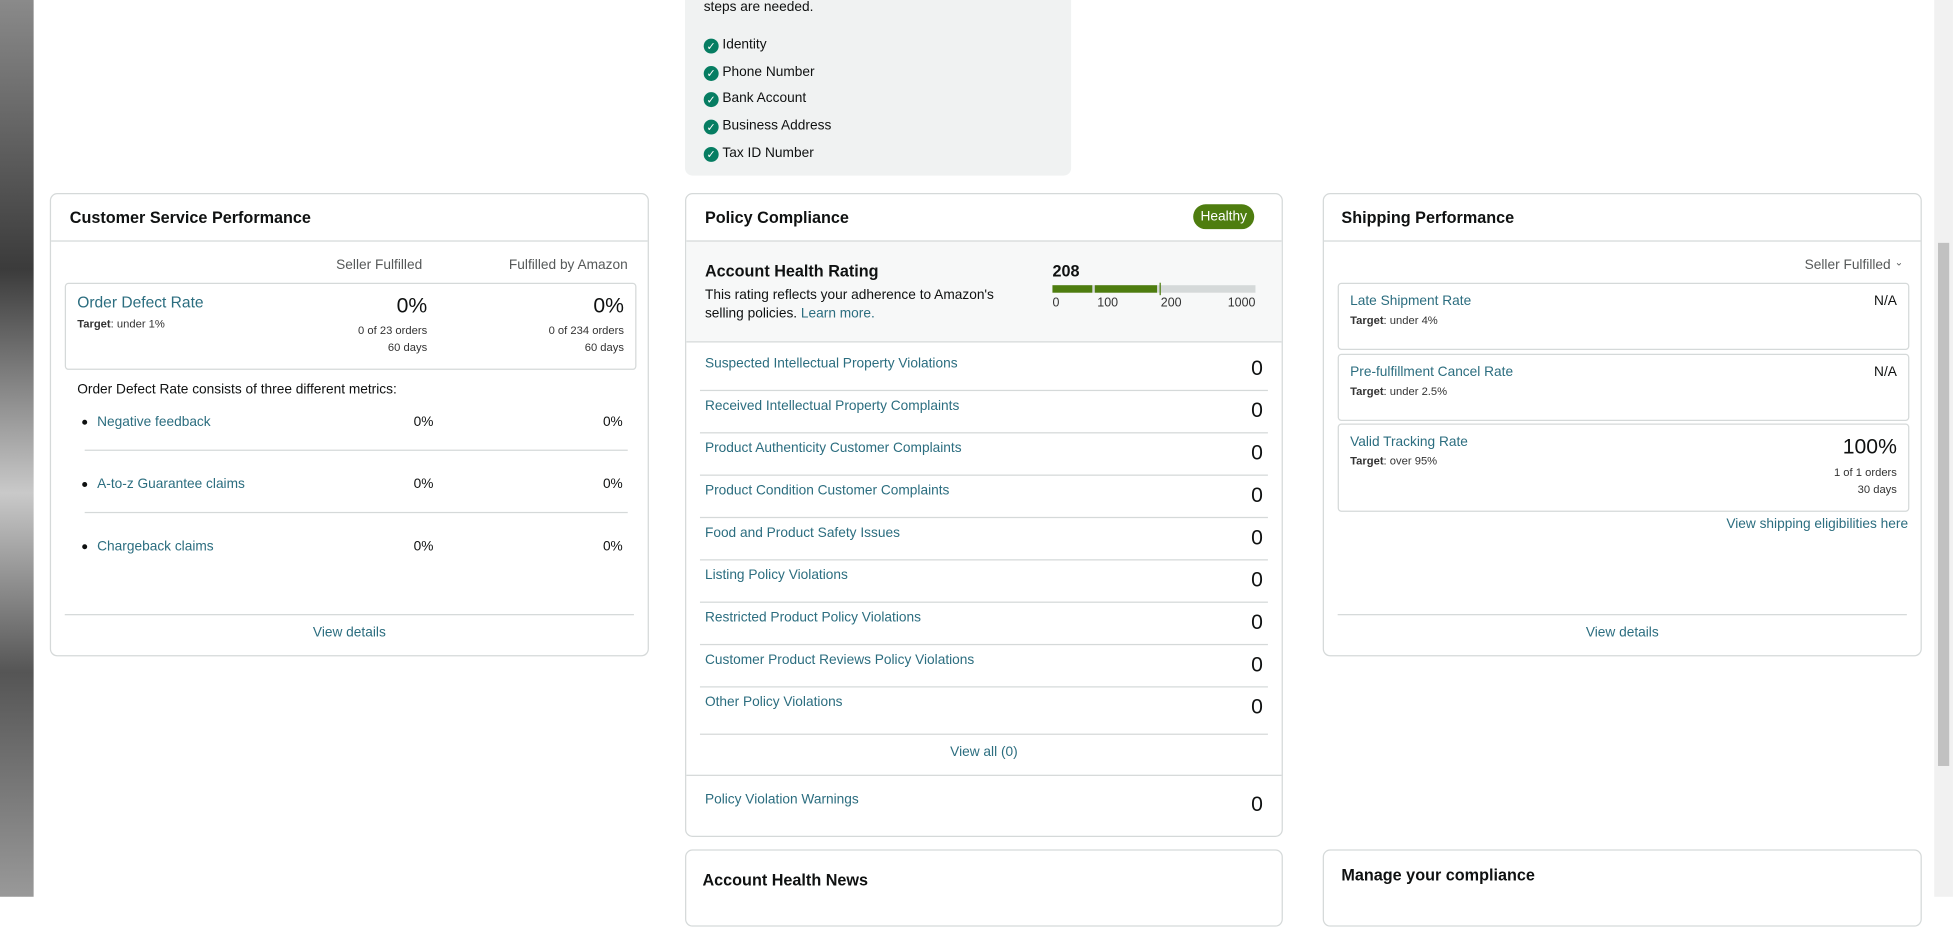 This screenshot has height=927, width=1953. What do you see at coordinates (785, 880) in the screenshot?
I see `card-title: Account Health News` at bounding box center [785, 880].